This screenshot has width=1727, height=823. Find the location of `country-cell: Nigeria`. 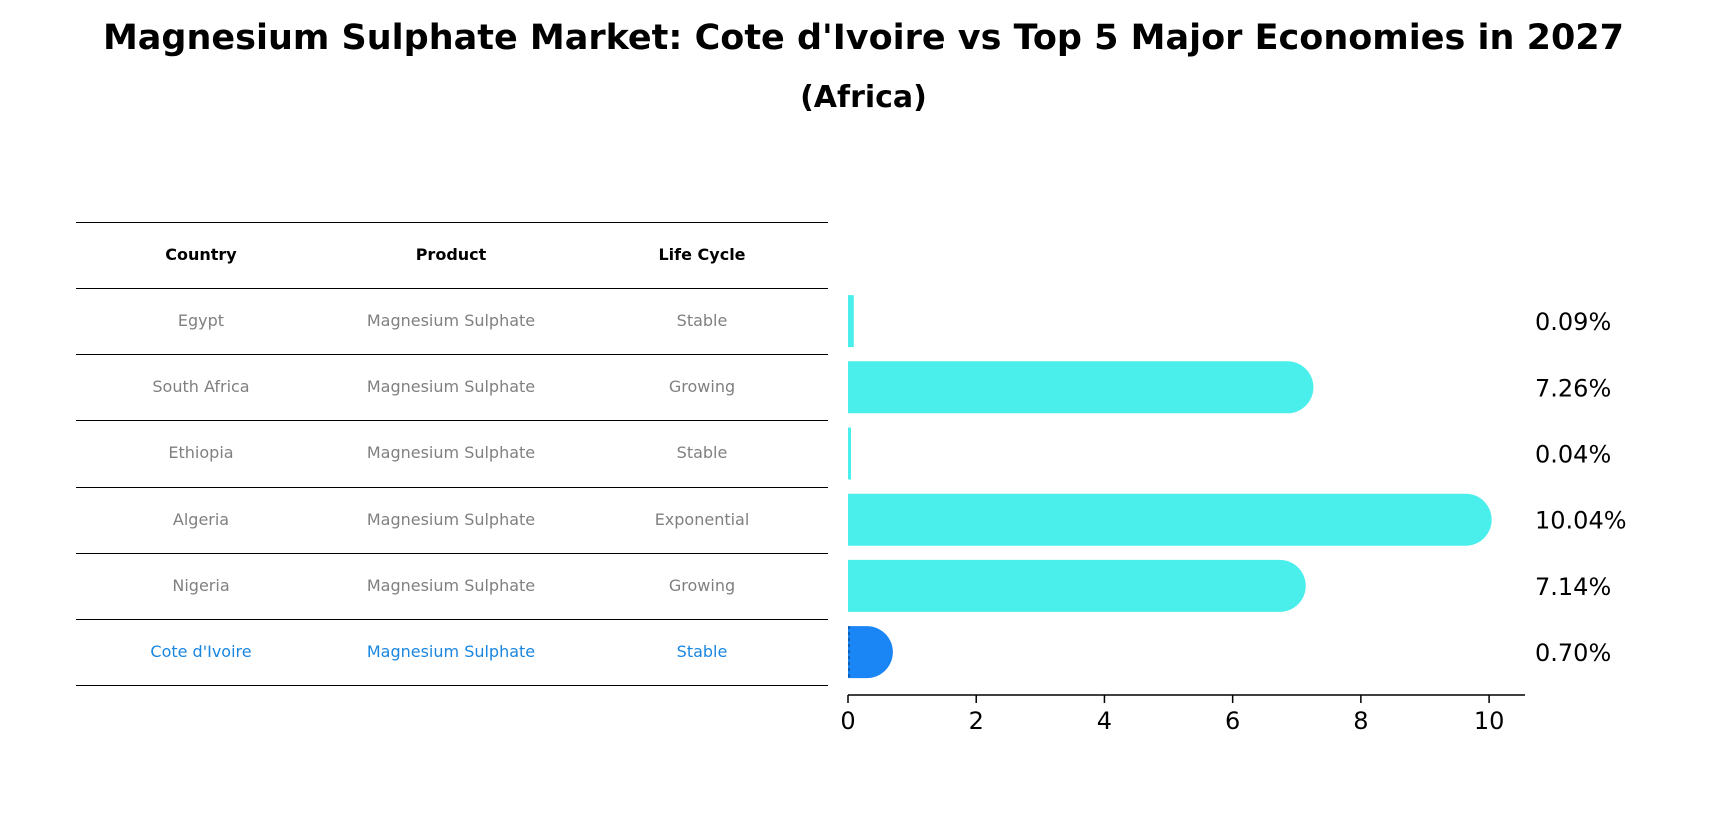

country-cell: Nigeria is located at coordinates (201, 585).